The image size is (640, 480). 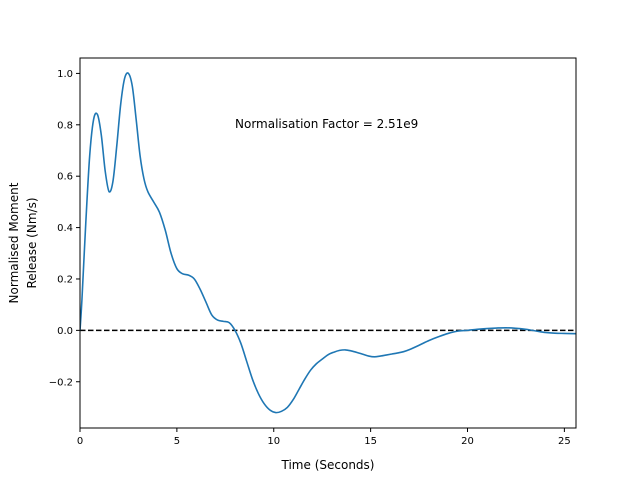 What do you see at coordinates (32, 242) in the screenshot?
I see `y-axis-label-line-2: Release (Nm/s)` at bounding box center [32, 242].